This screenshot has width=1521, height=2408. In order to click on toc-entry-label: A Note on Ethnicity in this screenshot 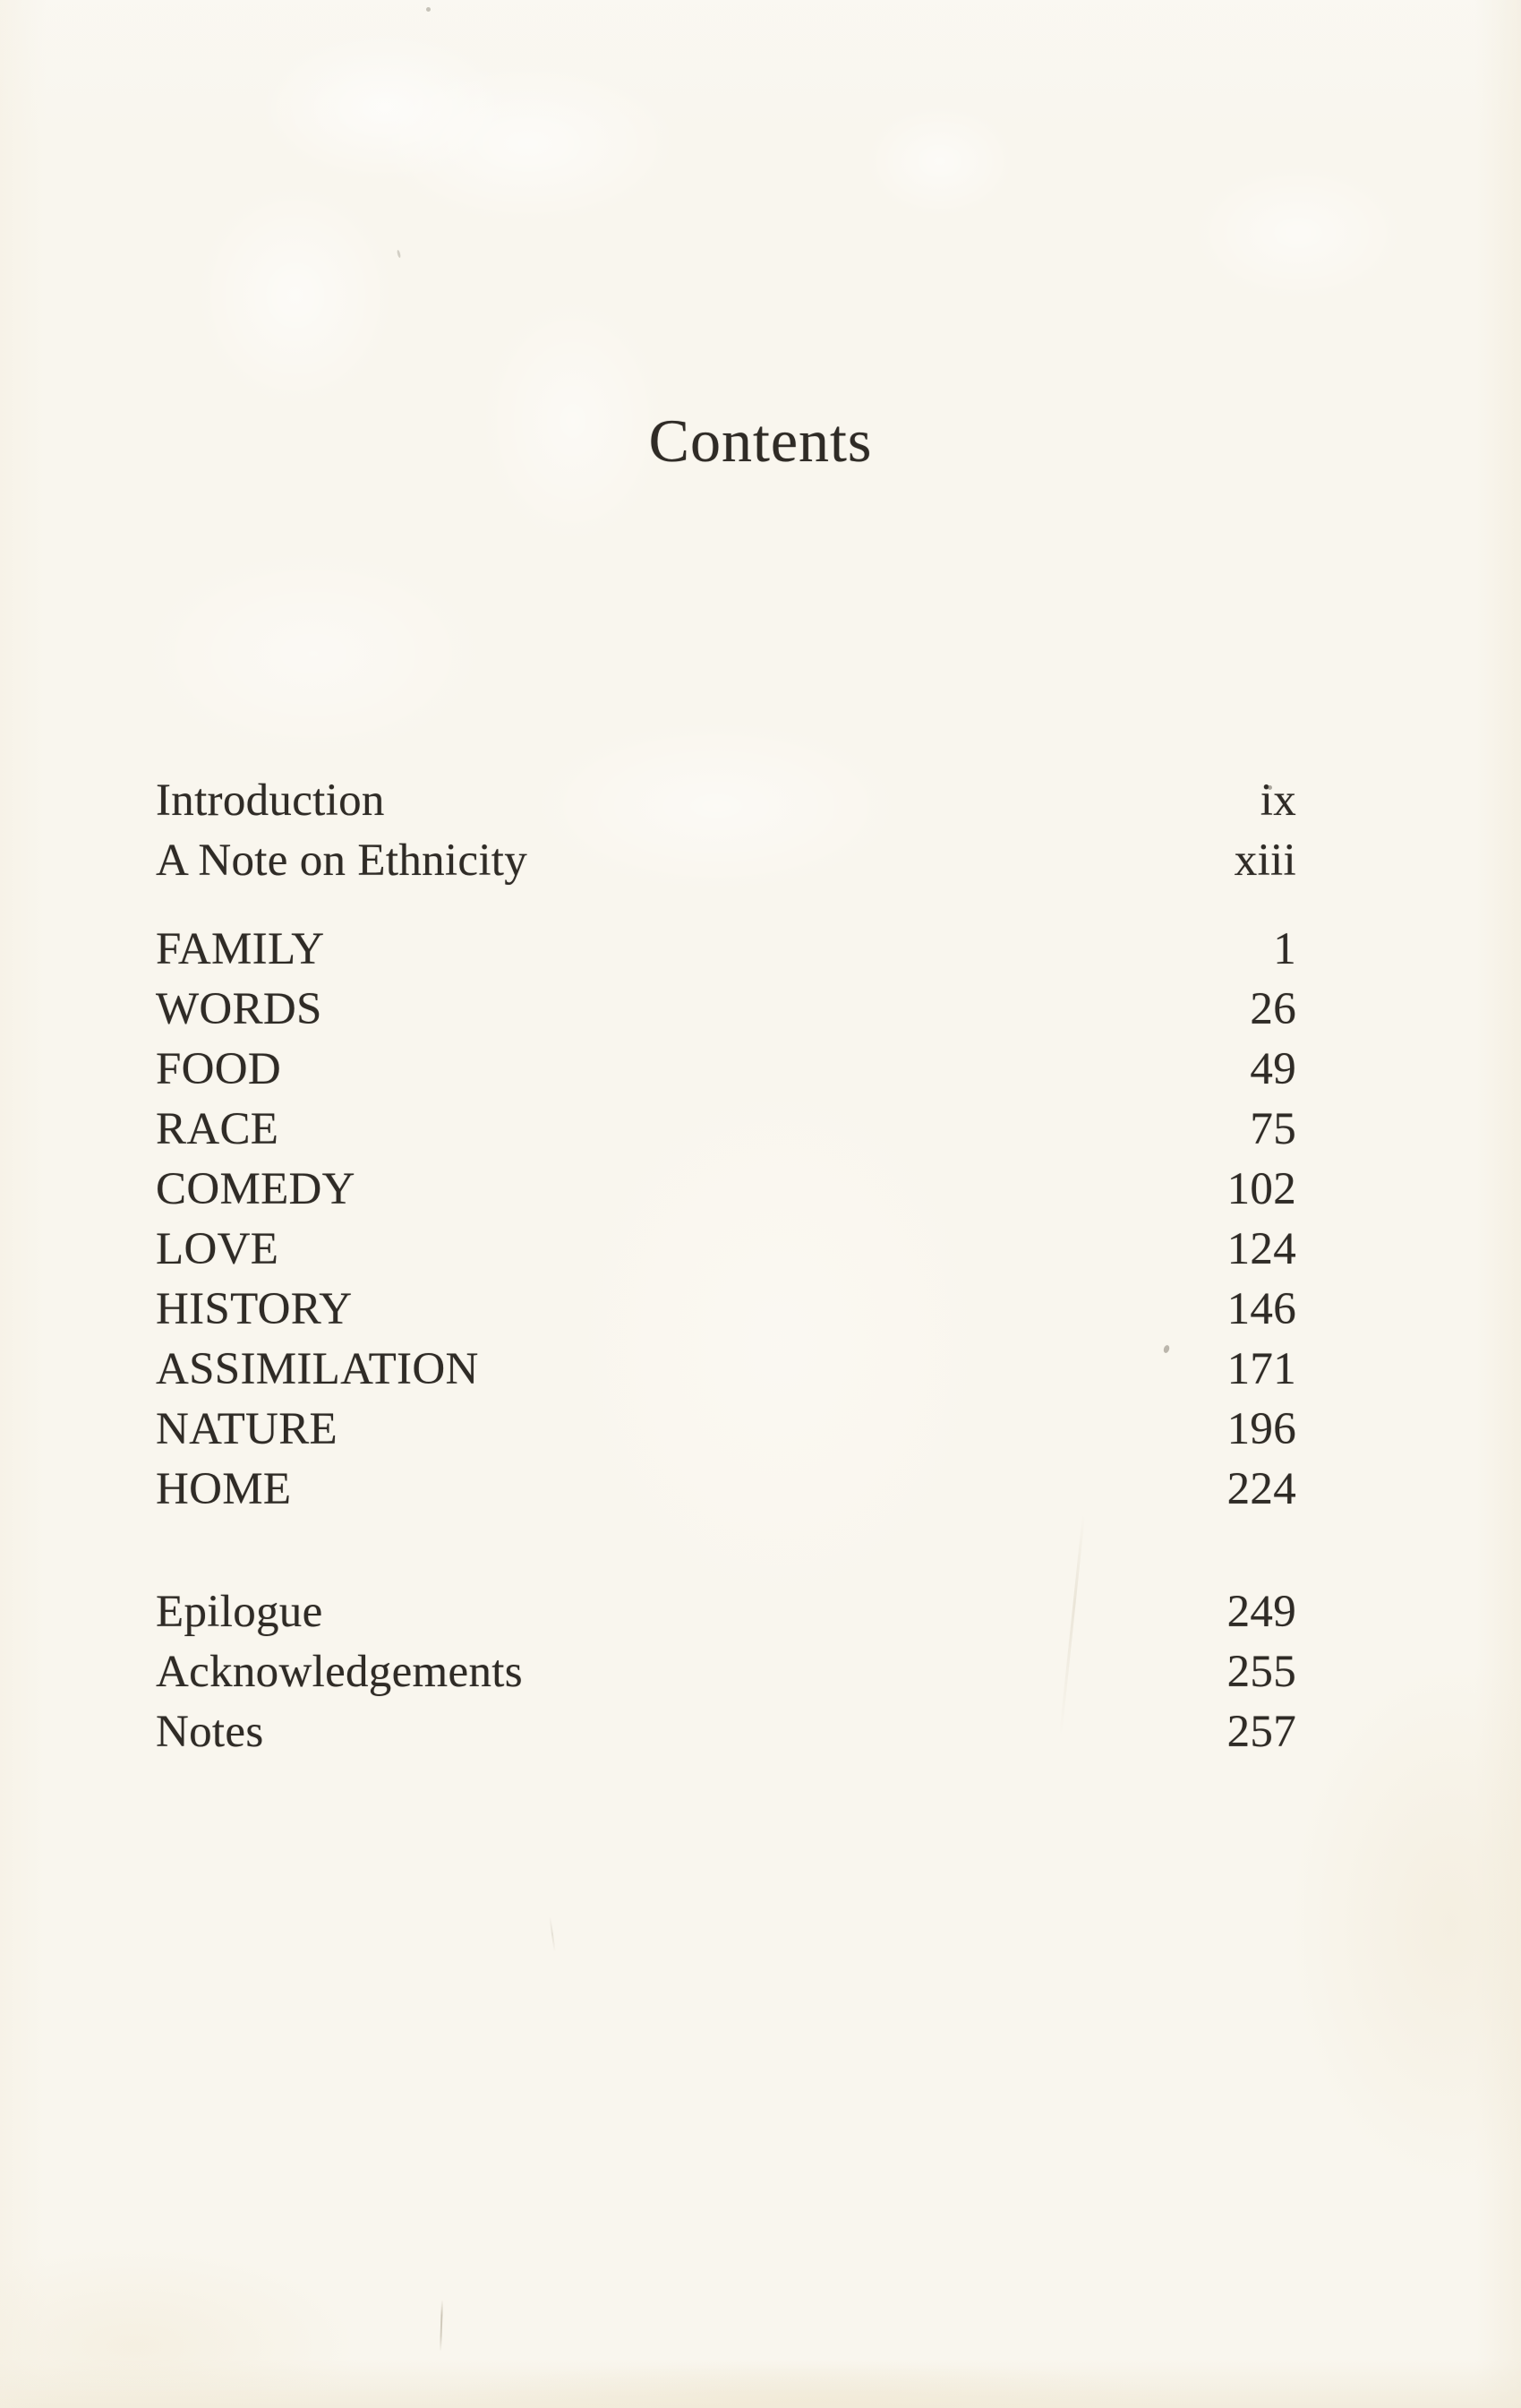, I will do `click(342, 861)`.